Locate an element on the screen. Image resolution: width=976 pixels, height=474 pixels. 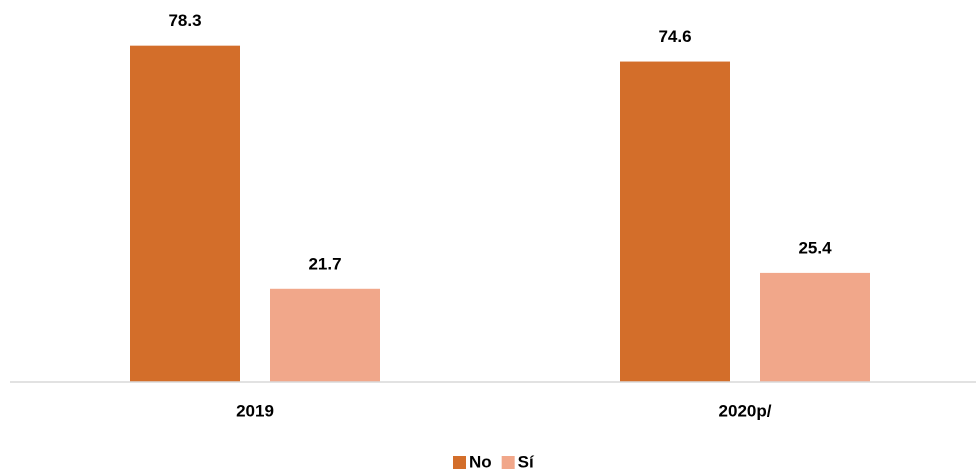
data-label: 21.7 is located at coordinates (324, 263).